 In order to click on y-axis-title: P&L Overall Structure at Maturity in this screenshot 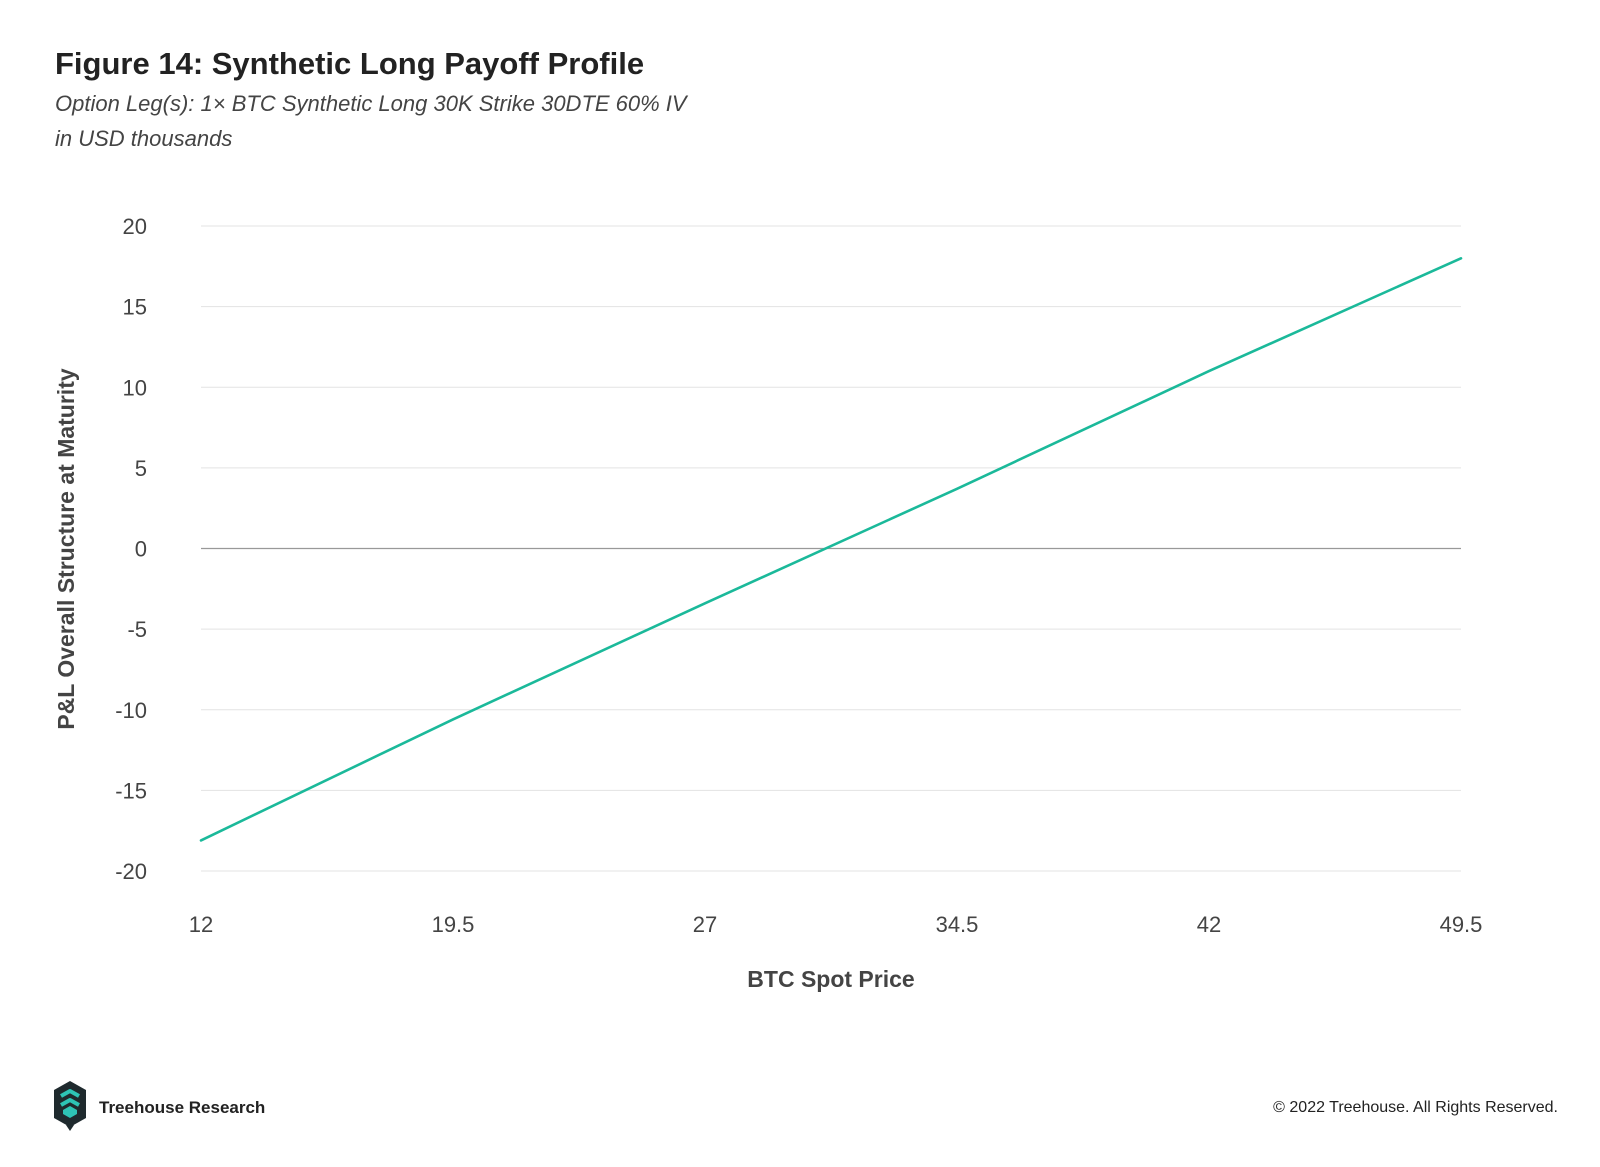, I will do `click(66, 548)`.